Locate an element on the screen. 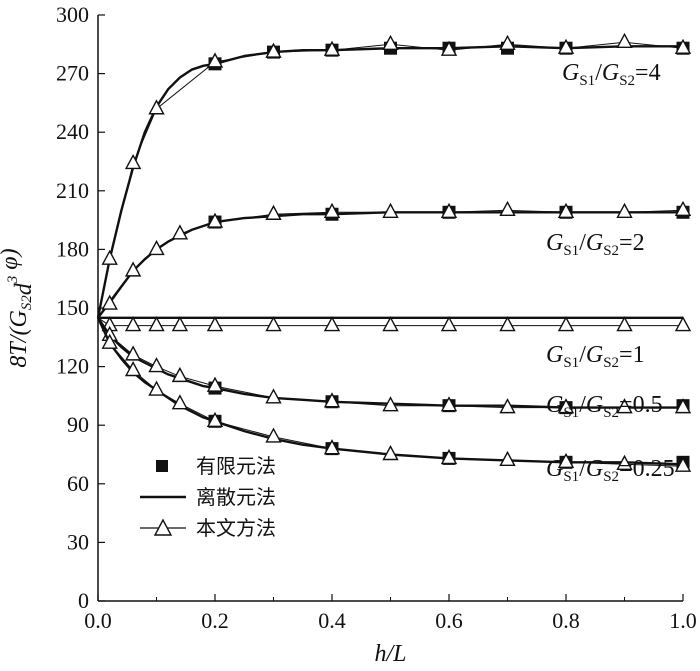  curve-label: GS1/GS2=0.5 is located at coordinates (604, 406).